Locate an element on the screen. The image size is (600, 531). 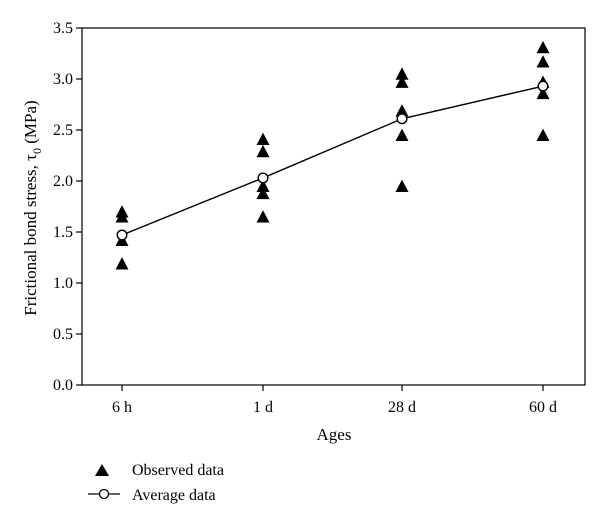
x-tick-label: 6 h is located at coordinates (122, 407).